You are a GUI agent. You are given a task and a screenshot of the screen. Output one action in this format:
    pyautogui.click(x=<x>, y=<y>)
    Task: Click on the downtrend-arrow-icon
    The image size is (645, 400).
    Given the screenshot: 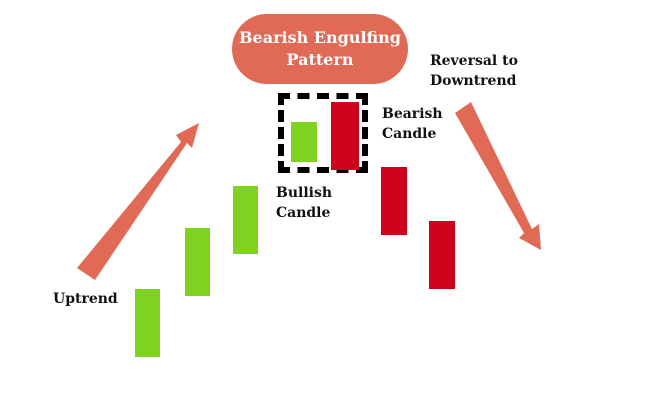 What is the action you would take?
    pyautogui.click(x=498, y=176)
    